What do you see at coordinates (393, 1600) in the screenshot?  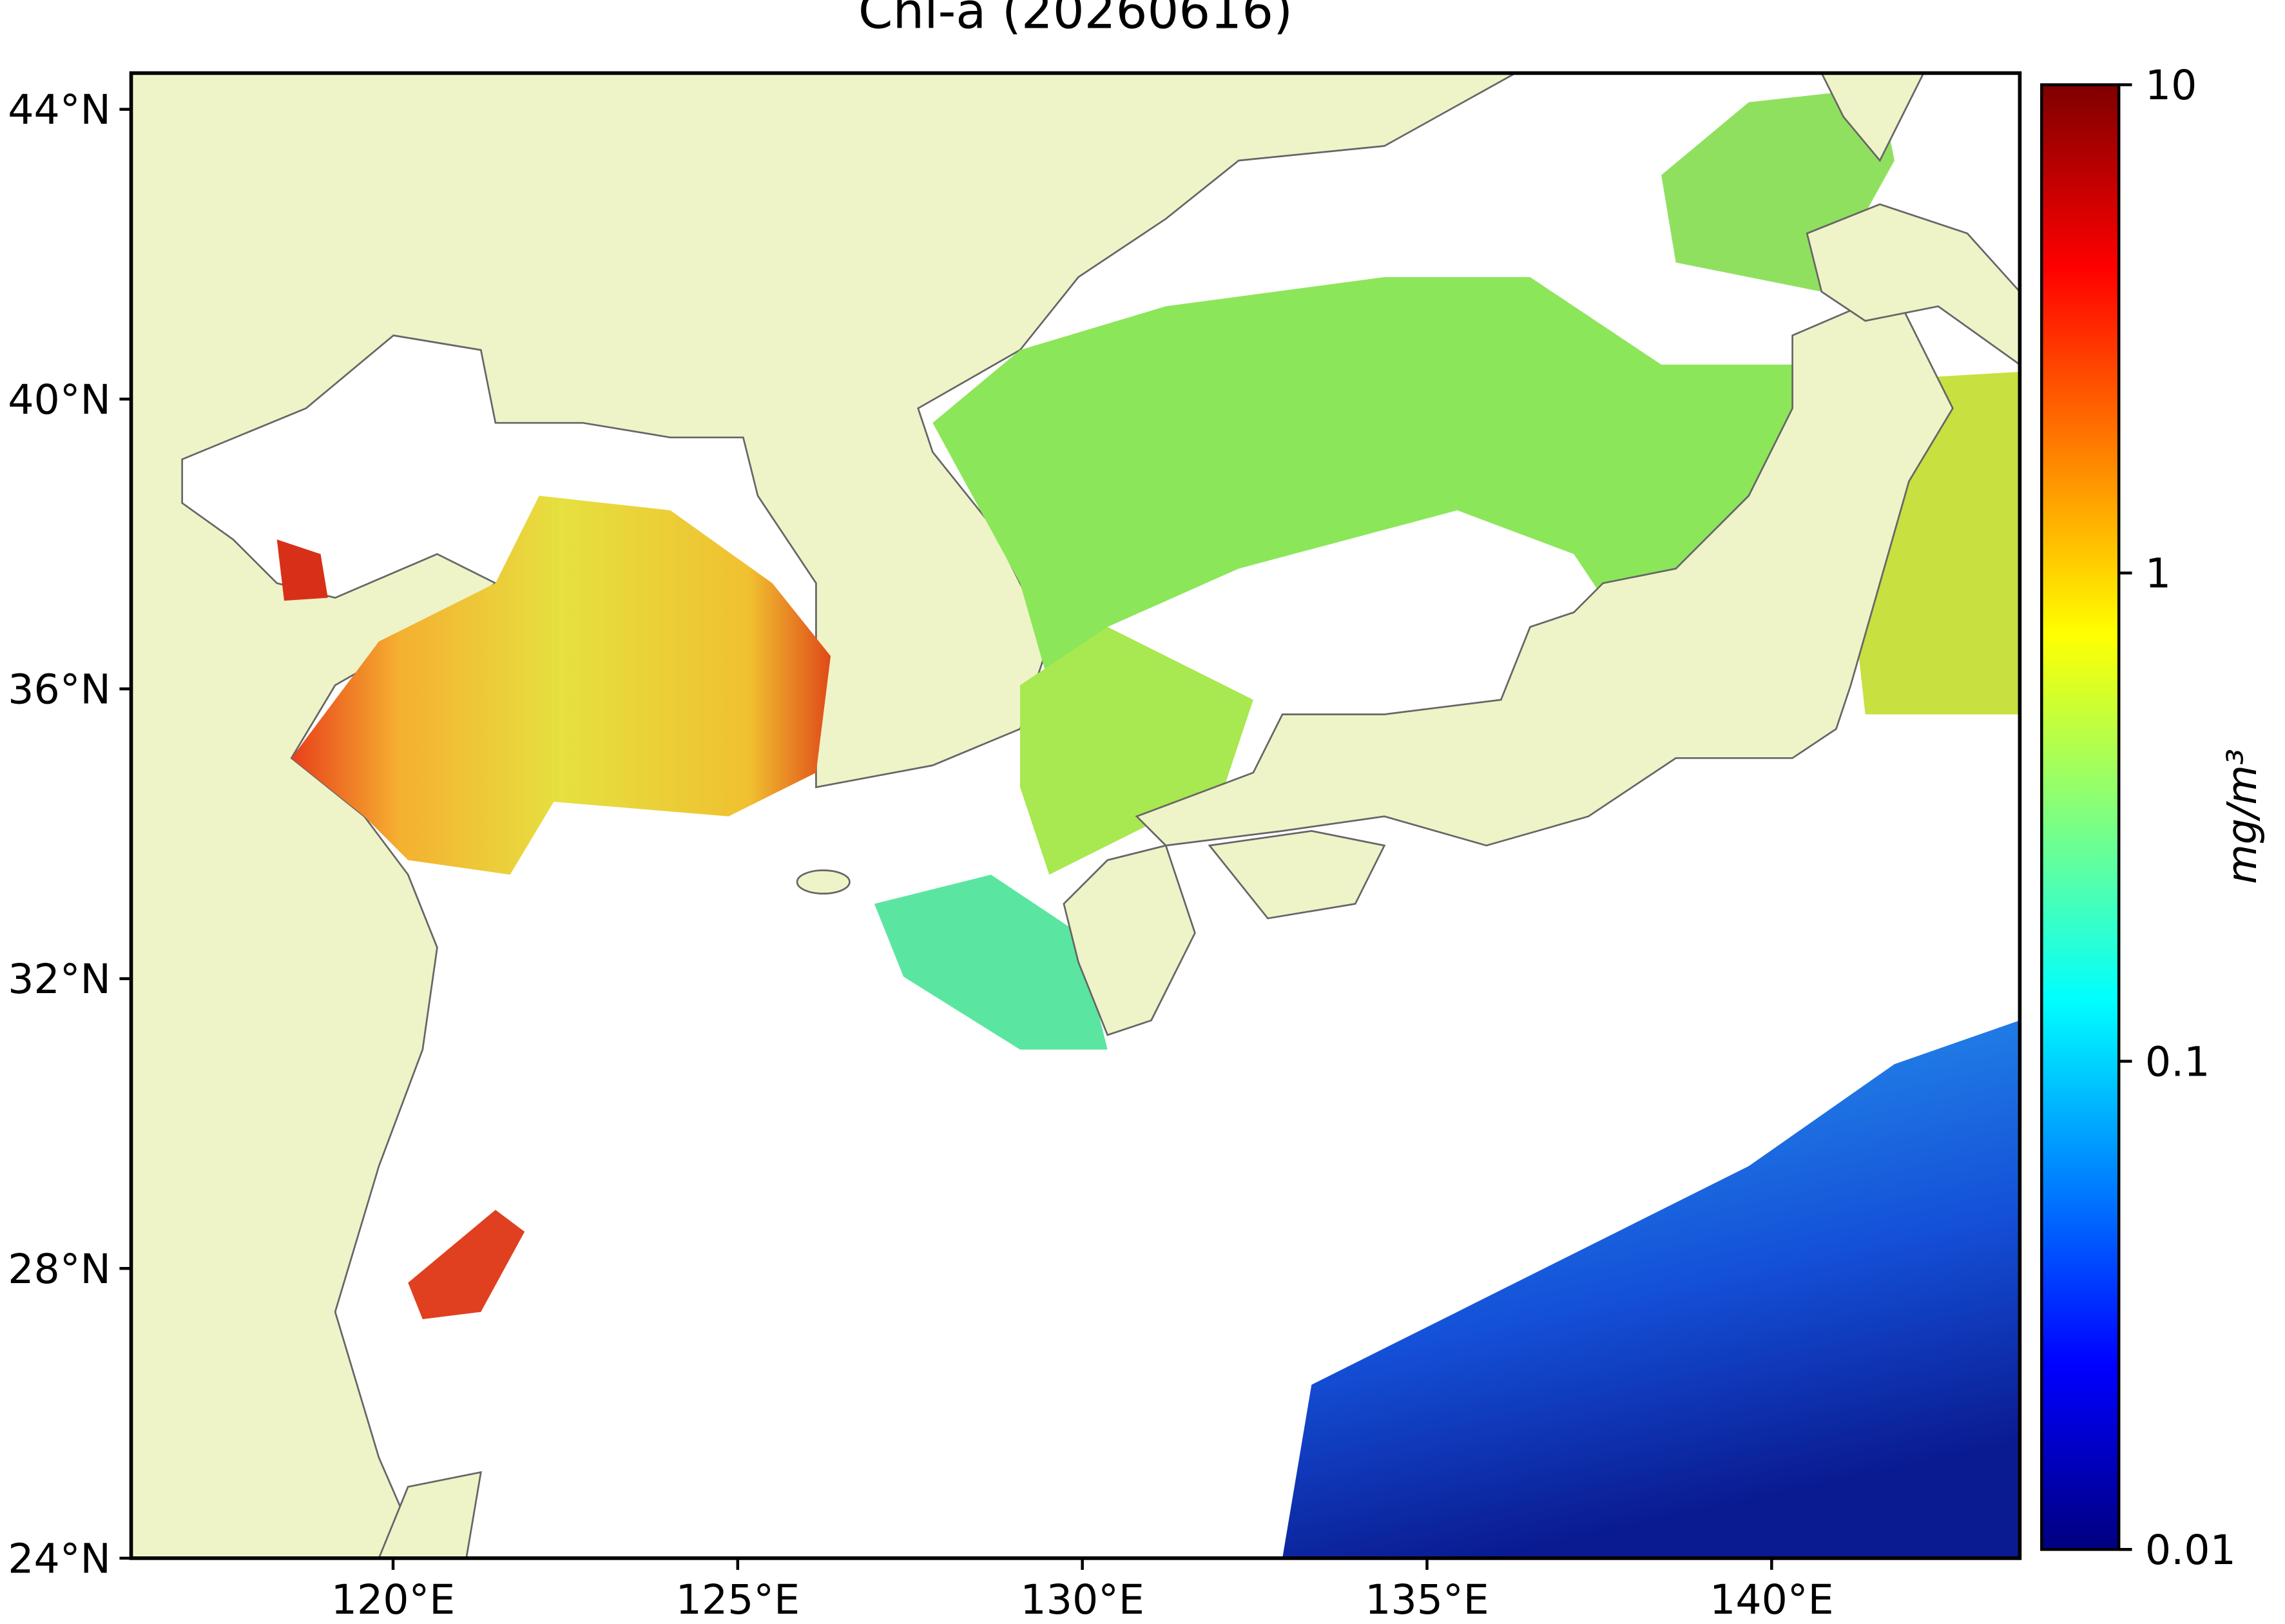 I see `x-tick-label: 120°E` at bounding box center [393, 1600].